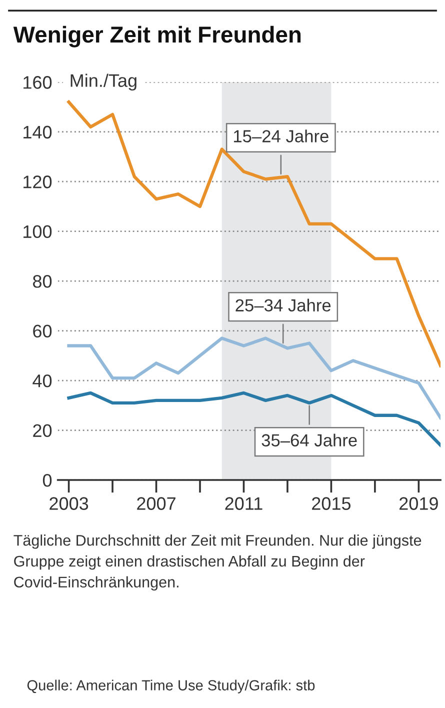  Describe the element at coordinates (218, 562) in the screenshot. I see `text: Tägliche Durchschnitt der Zeit mit Freunden. Nur die jüngste Gruppe zeigt einen drastischen Abfall zu Beginn der Covid-Einschränkungen.` at that location.